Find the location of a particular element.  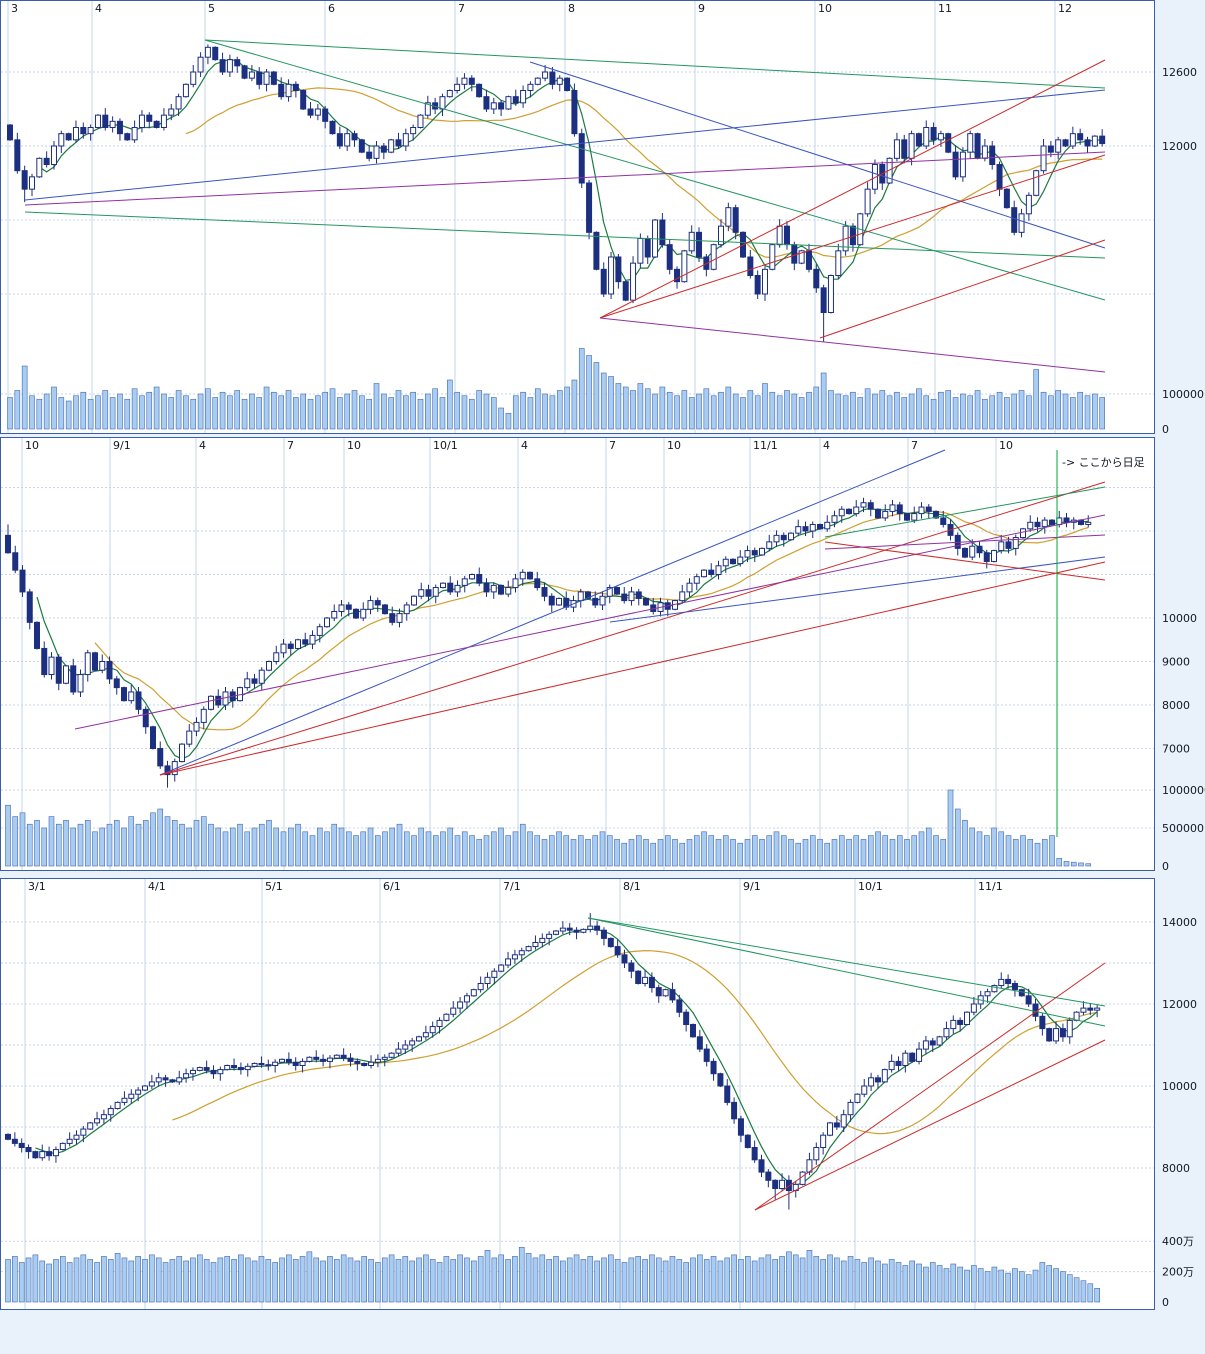

price-axis-label: 12600 is located at coordinates (1179, 72).